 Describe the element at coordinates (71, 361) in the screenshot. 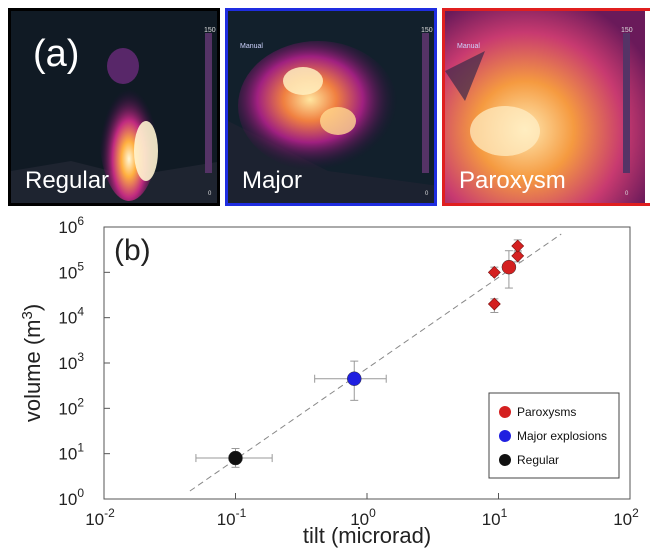

I see `y-tick-label: 10³` at that location.